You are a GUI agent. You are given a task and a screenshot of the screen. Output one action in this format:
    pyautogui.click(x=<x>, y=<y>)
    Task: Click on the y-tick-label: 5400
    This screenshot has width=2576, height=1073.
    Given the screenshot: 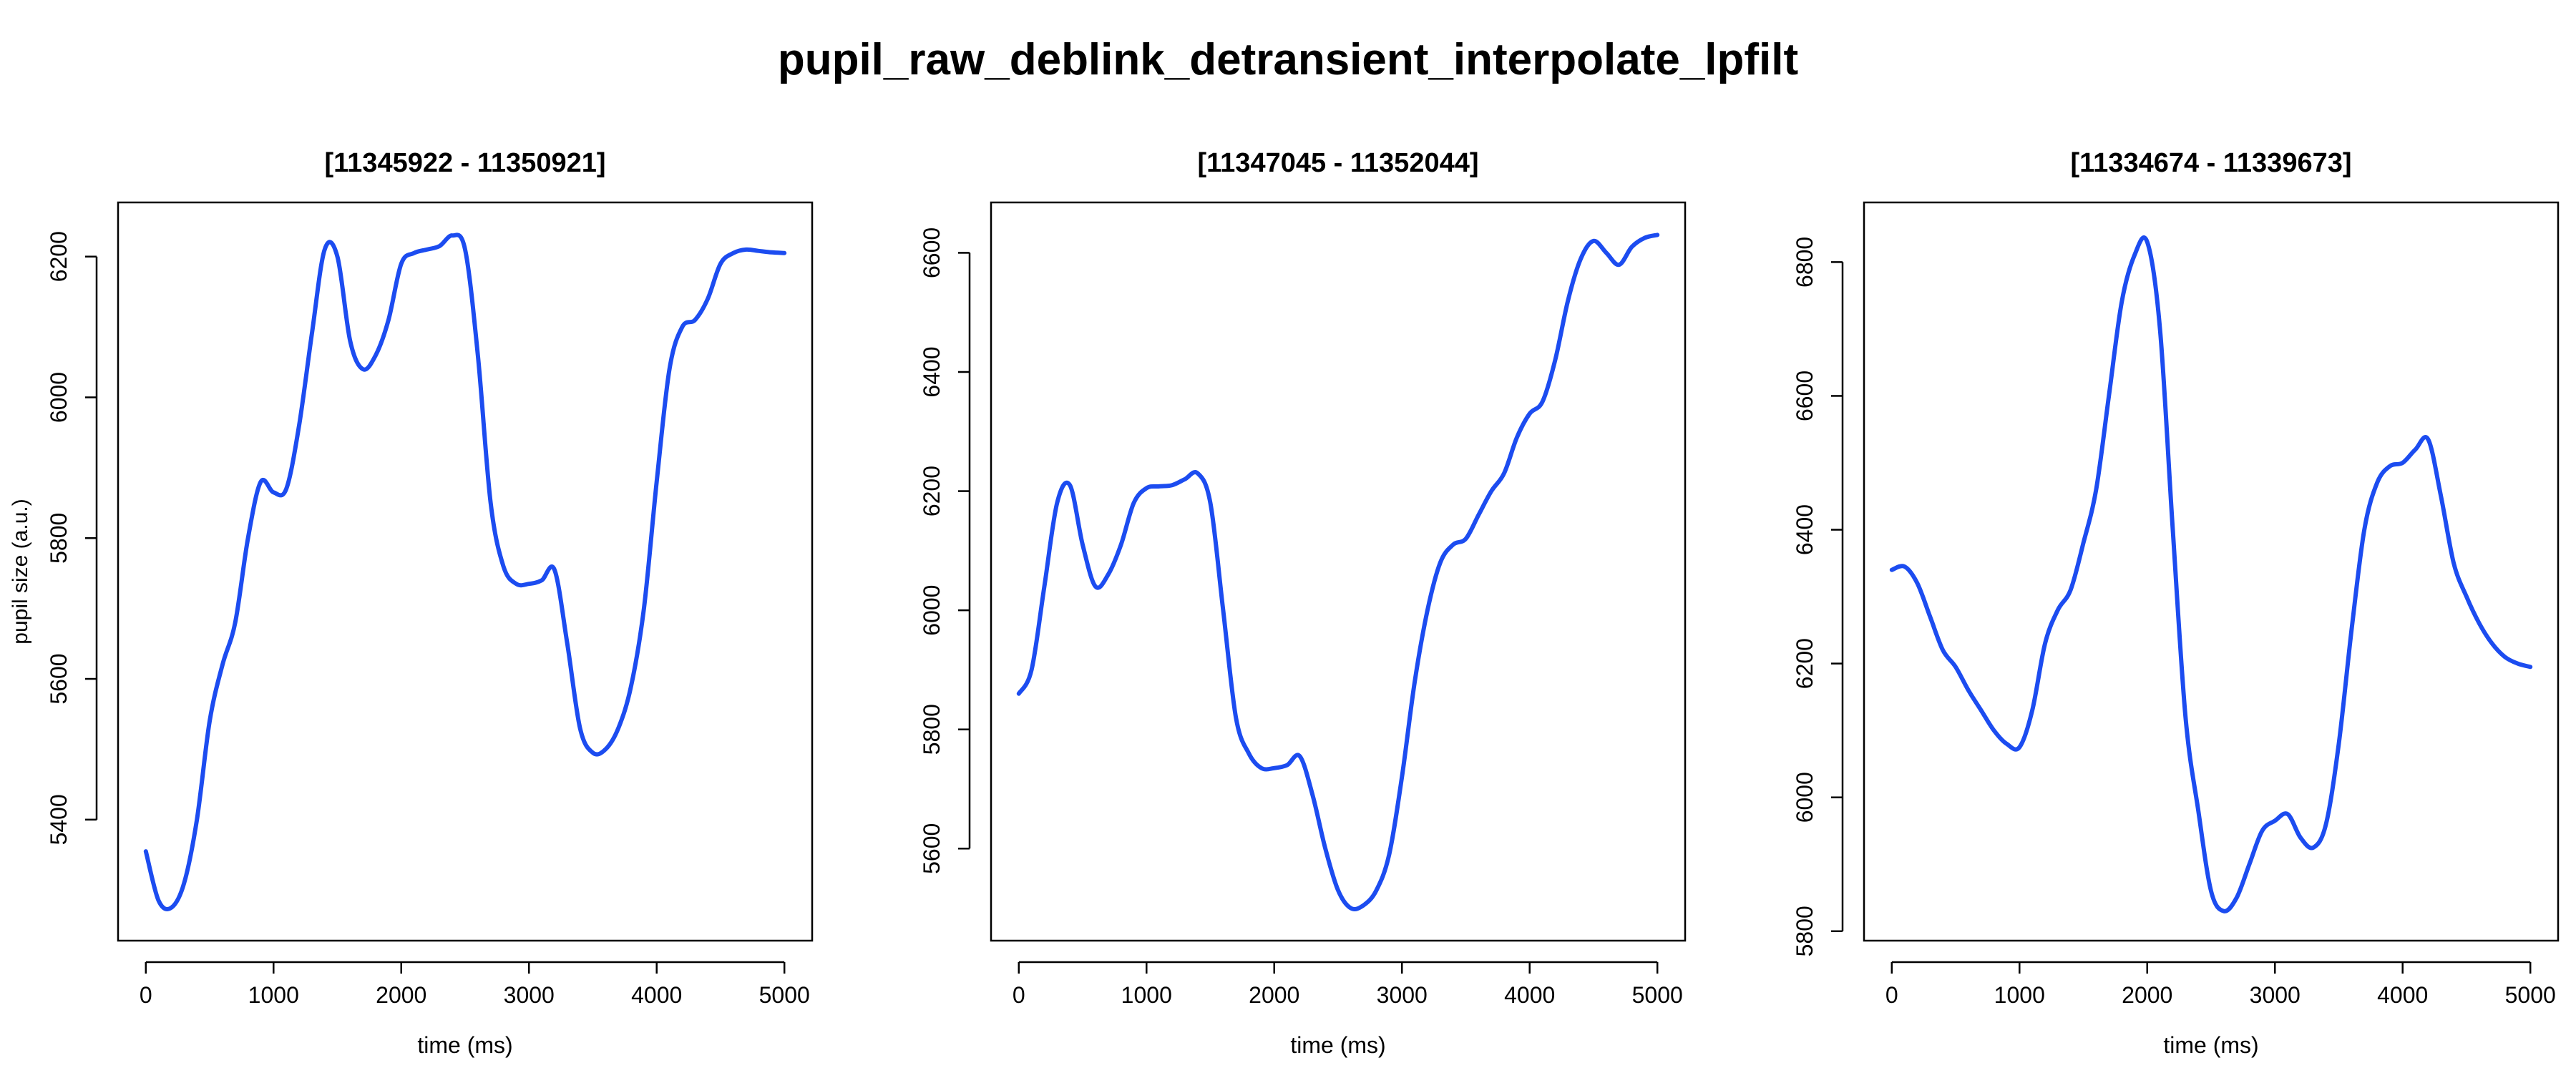 What is the action you would take?
    pyautogui.click(x=59, y=819)
    